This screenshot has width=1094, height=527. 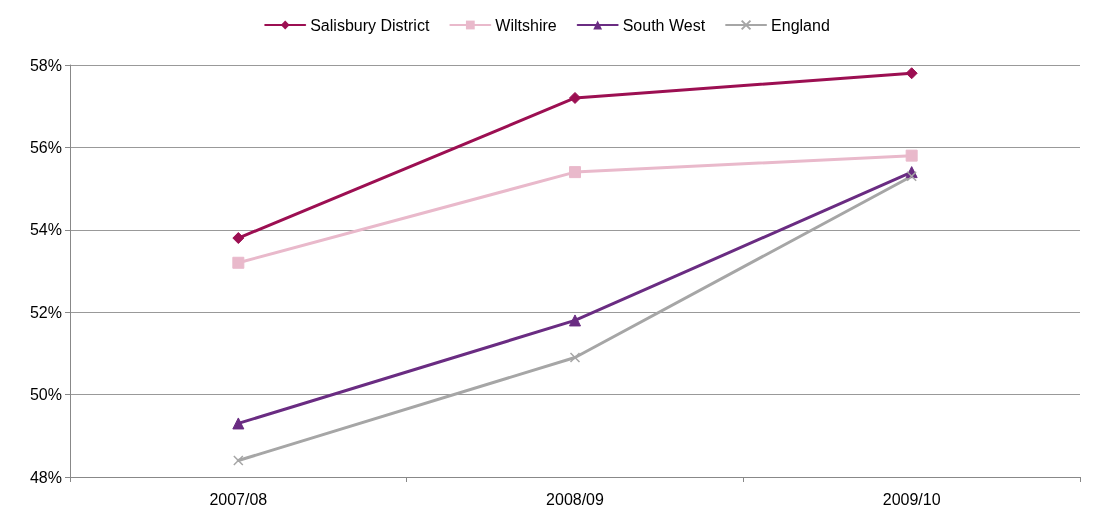 I want to click on x-tick-label: 2007/08, so click(x=238, y=499).